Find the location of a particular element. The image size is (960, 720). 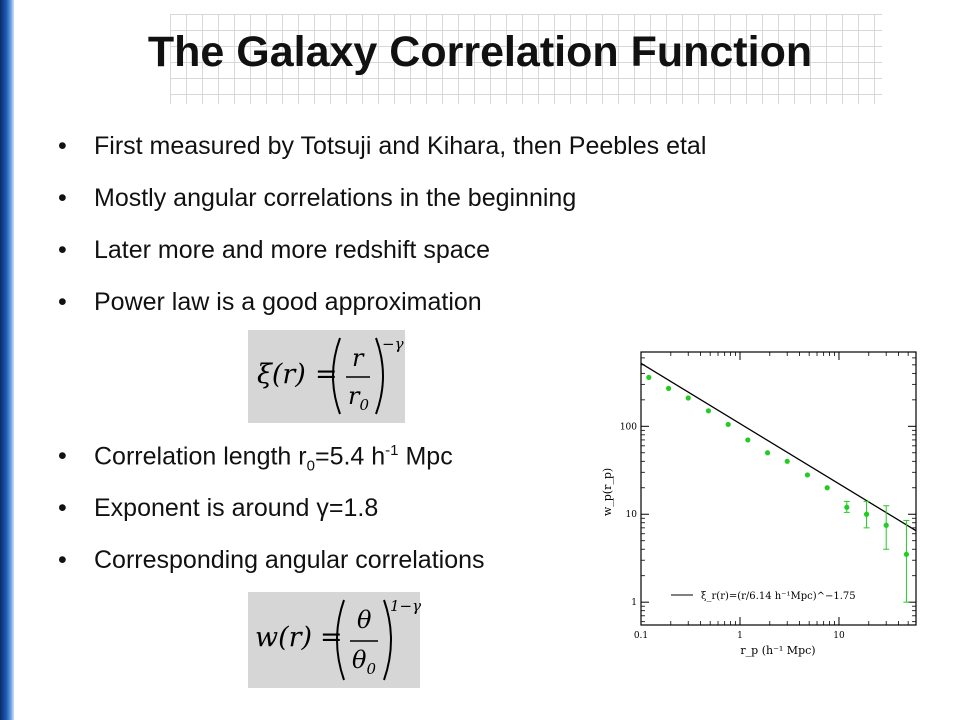

fraction-numerator: r is located at coordinates (358, 358).